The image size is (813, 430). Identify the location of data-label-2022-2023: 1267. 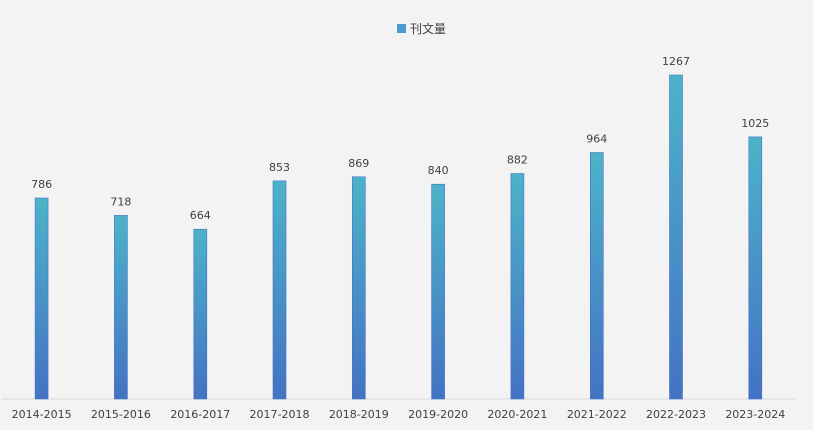
(676, 61).